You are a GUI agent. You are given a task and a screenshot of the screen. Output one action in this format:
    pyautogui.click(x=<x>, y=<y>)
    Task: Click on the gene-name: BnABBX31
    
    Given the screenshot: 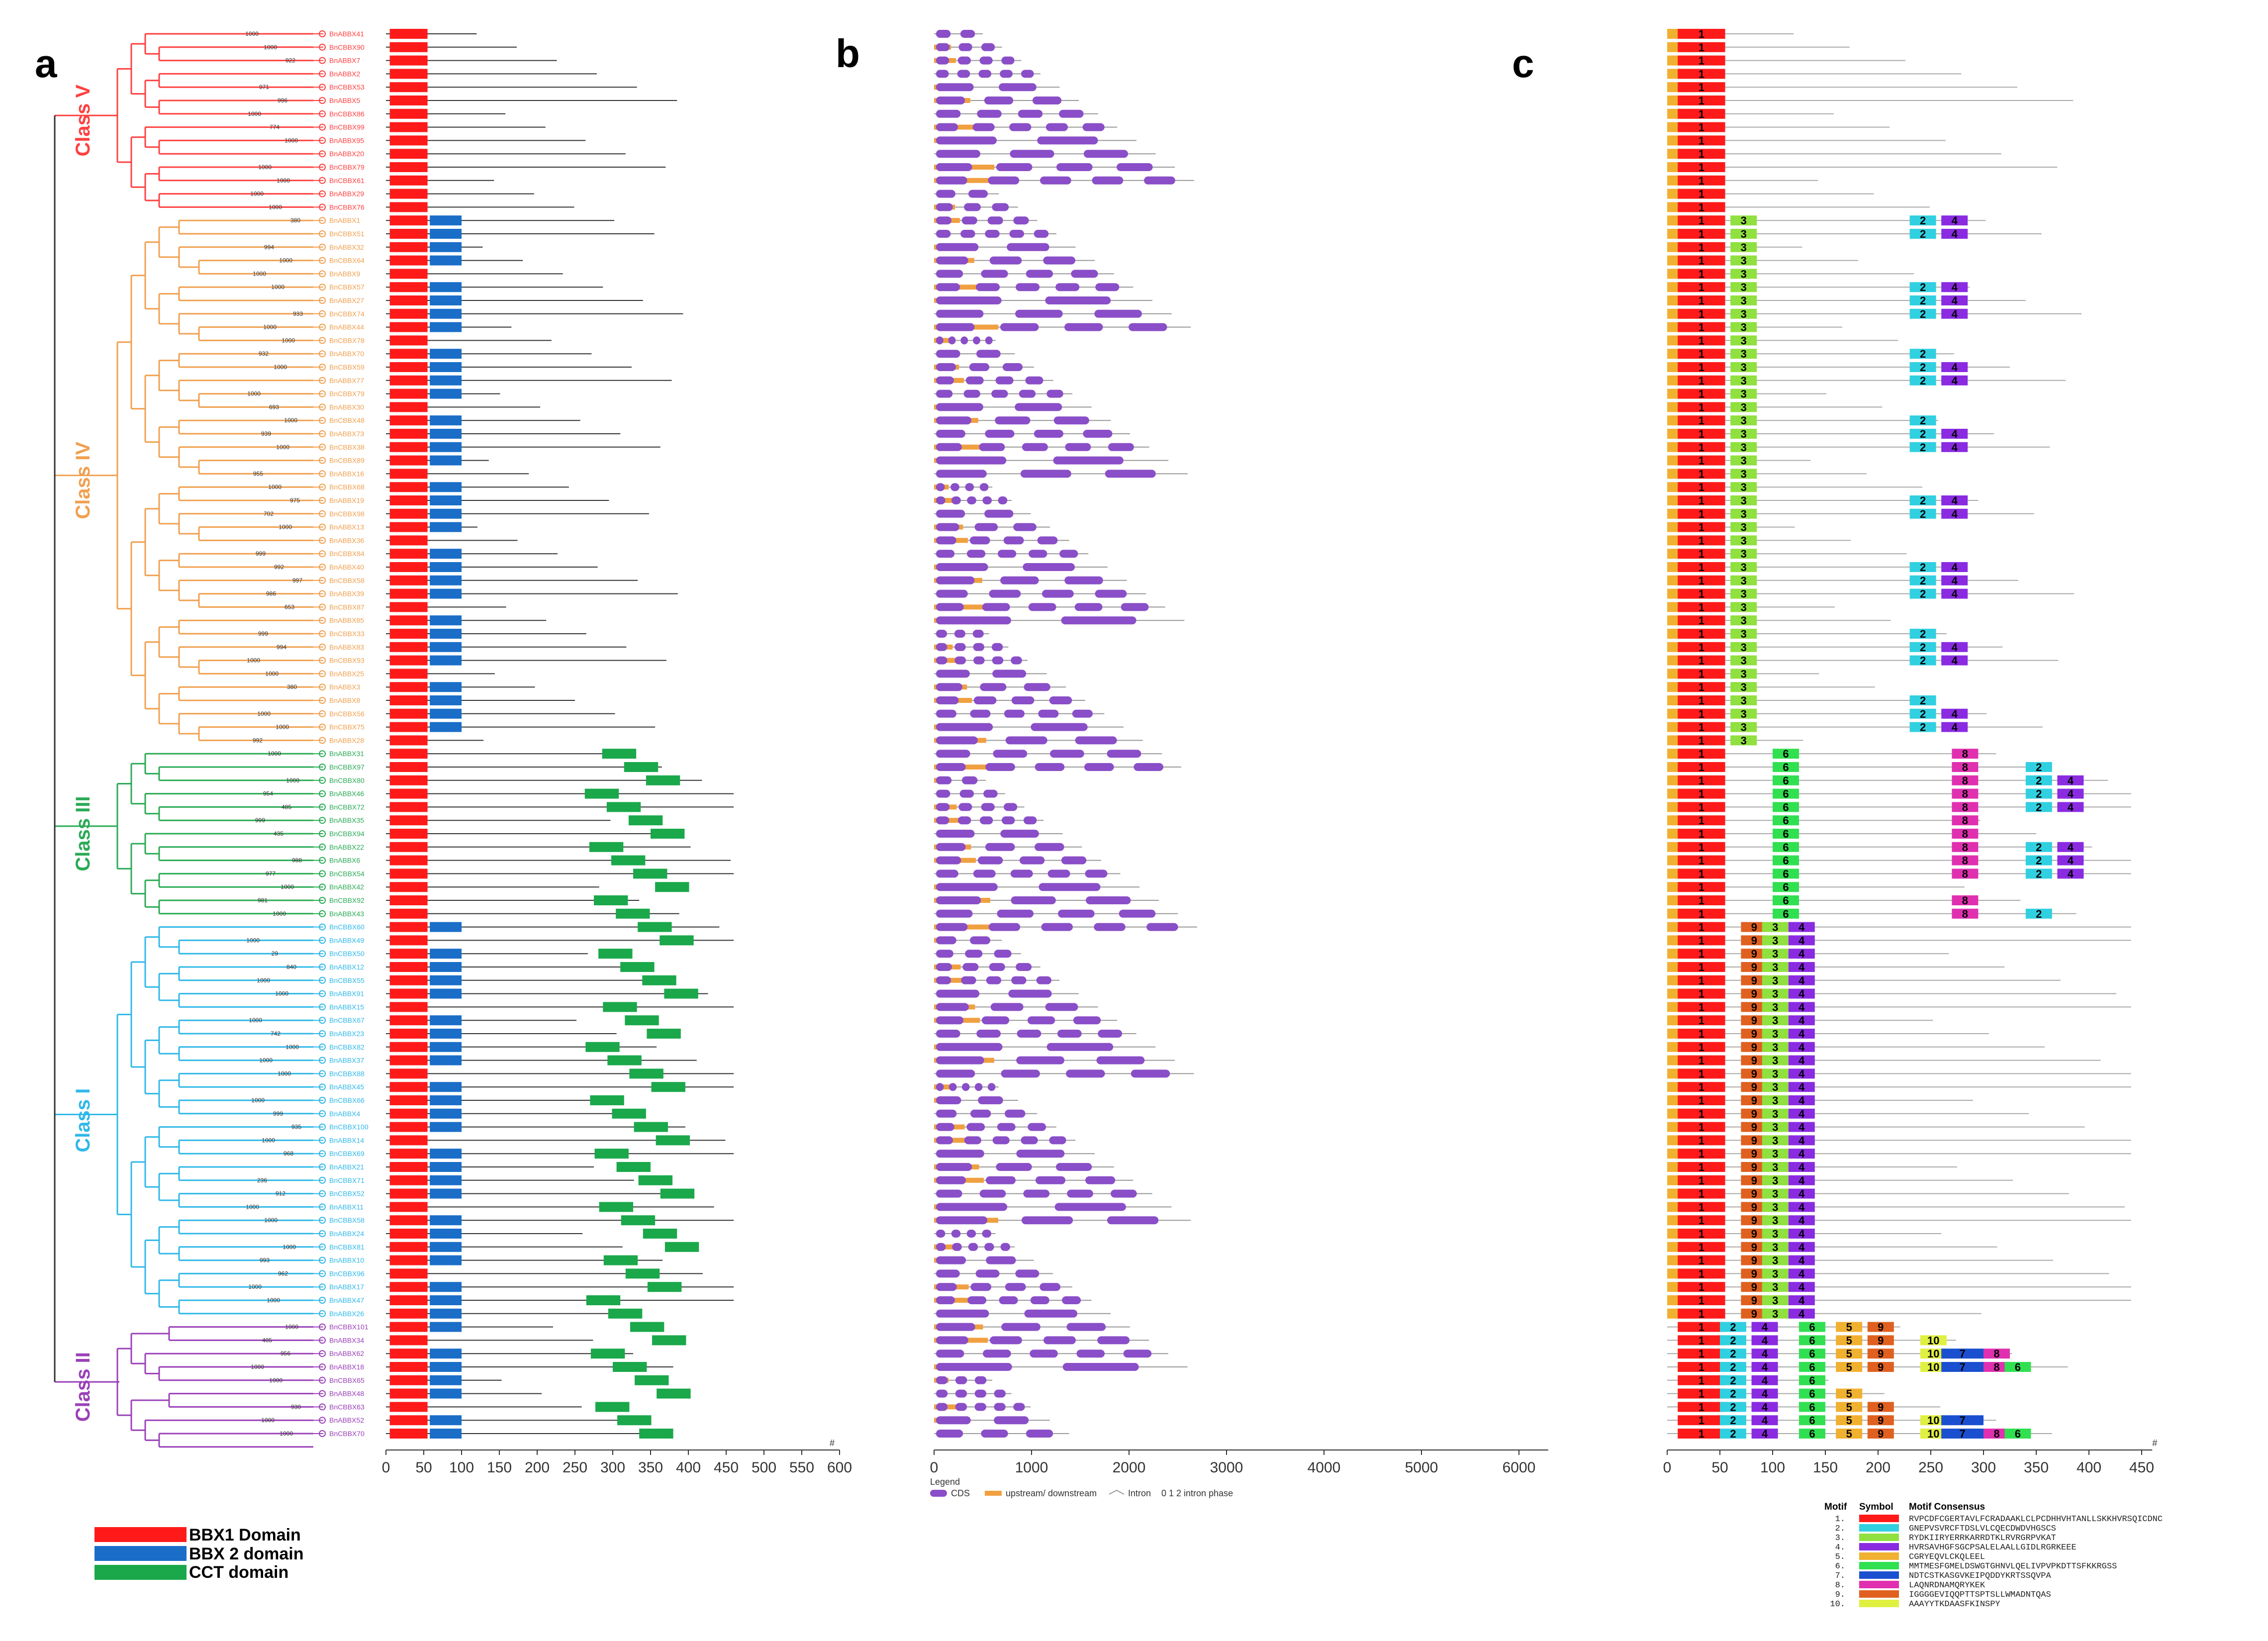 What is the action you would take?
    pyautogui.click(x=347, y=754)
    